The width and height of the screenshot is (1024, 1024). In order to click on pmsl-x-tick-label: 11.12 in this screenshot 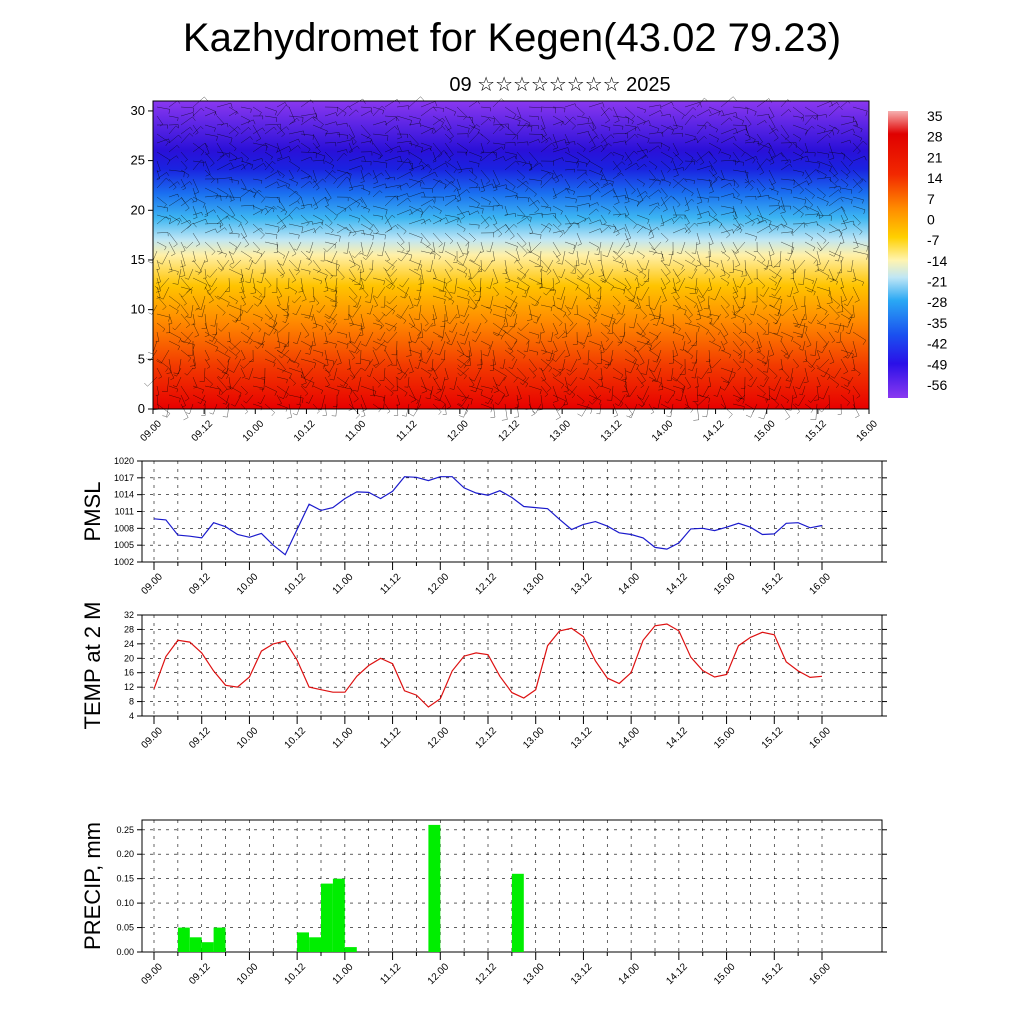, I will do `click(390, 583)`.